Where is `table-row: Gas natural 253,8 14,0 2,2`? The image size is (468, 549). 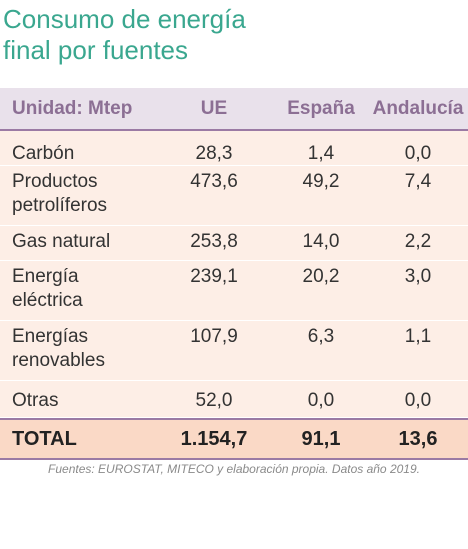
table-row: Gas natural 253,8 14,0 2,2 is located at coordinates (234, 243).